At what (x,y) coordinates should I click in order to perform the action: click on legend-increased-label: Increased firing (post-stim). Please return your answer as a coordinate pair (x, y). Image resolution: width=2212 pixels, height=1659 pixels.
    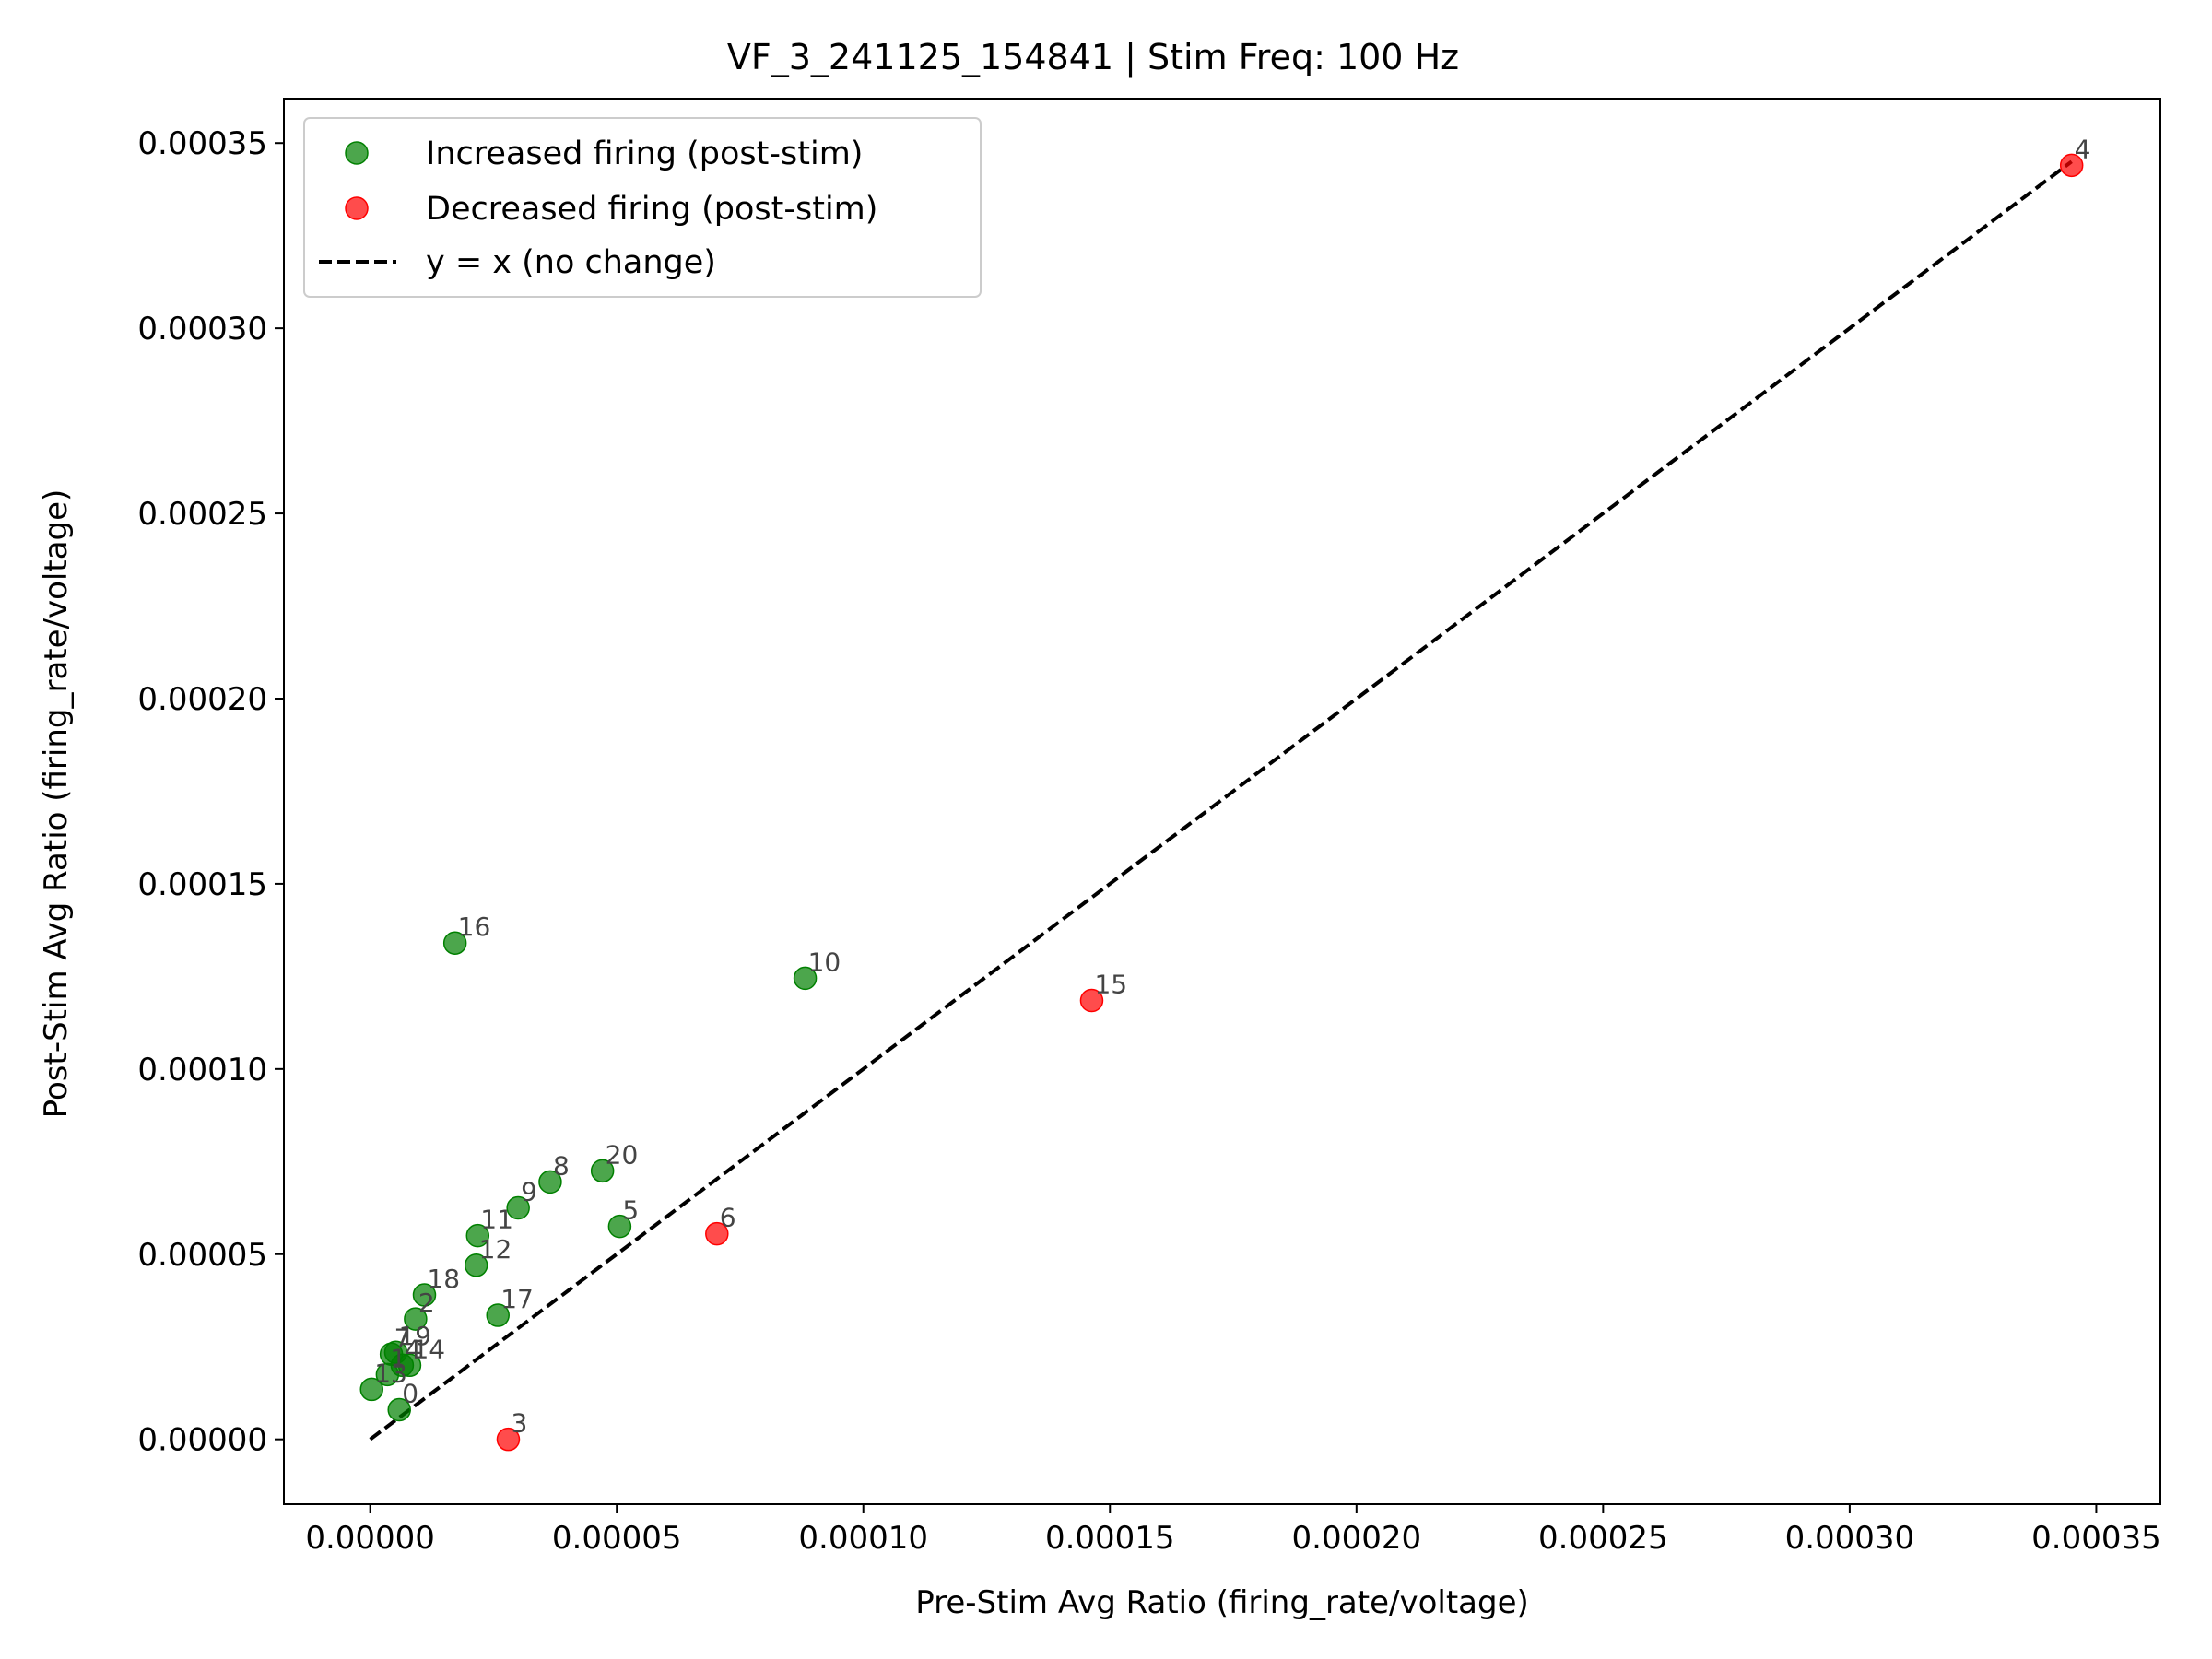
    Looking at the image, I should click on (644, 153).